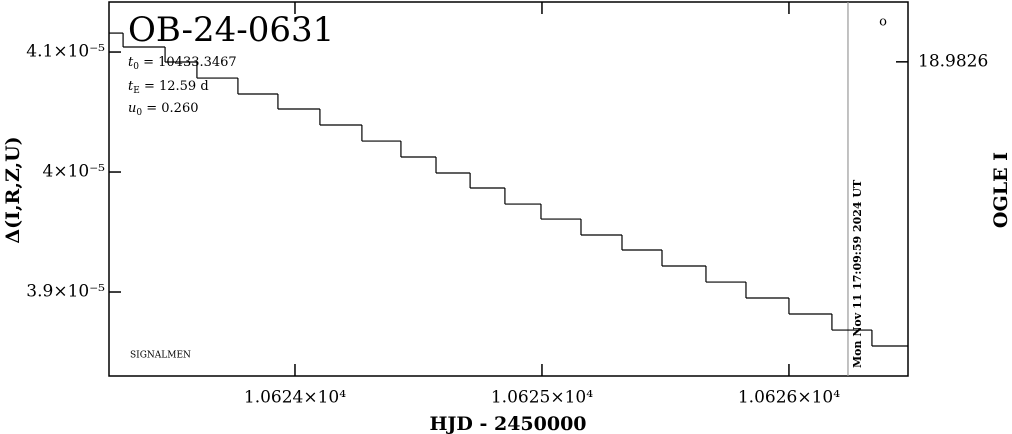 This screenshot has width=1012, height=434. Describe the element at coordinates (182, 63) in the screenshot. I see `parameter: t0 = 10433.3467` at that location.